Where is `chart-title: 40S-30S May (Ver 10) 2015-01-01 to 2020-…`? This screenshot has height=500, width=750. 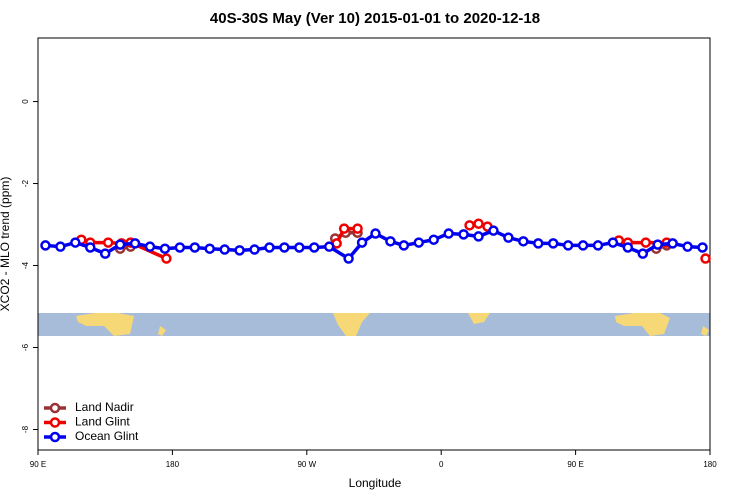
chart-title: 40S-30S May (Ver 10) 2015-01-01 to 2020-… is located at coordinates (375, 18).